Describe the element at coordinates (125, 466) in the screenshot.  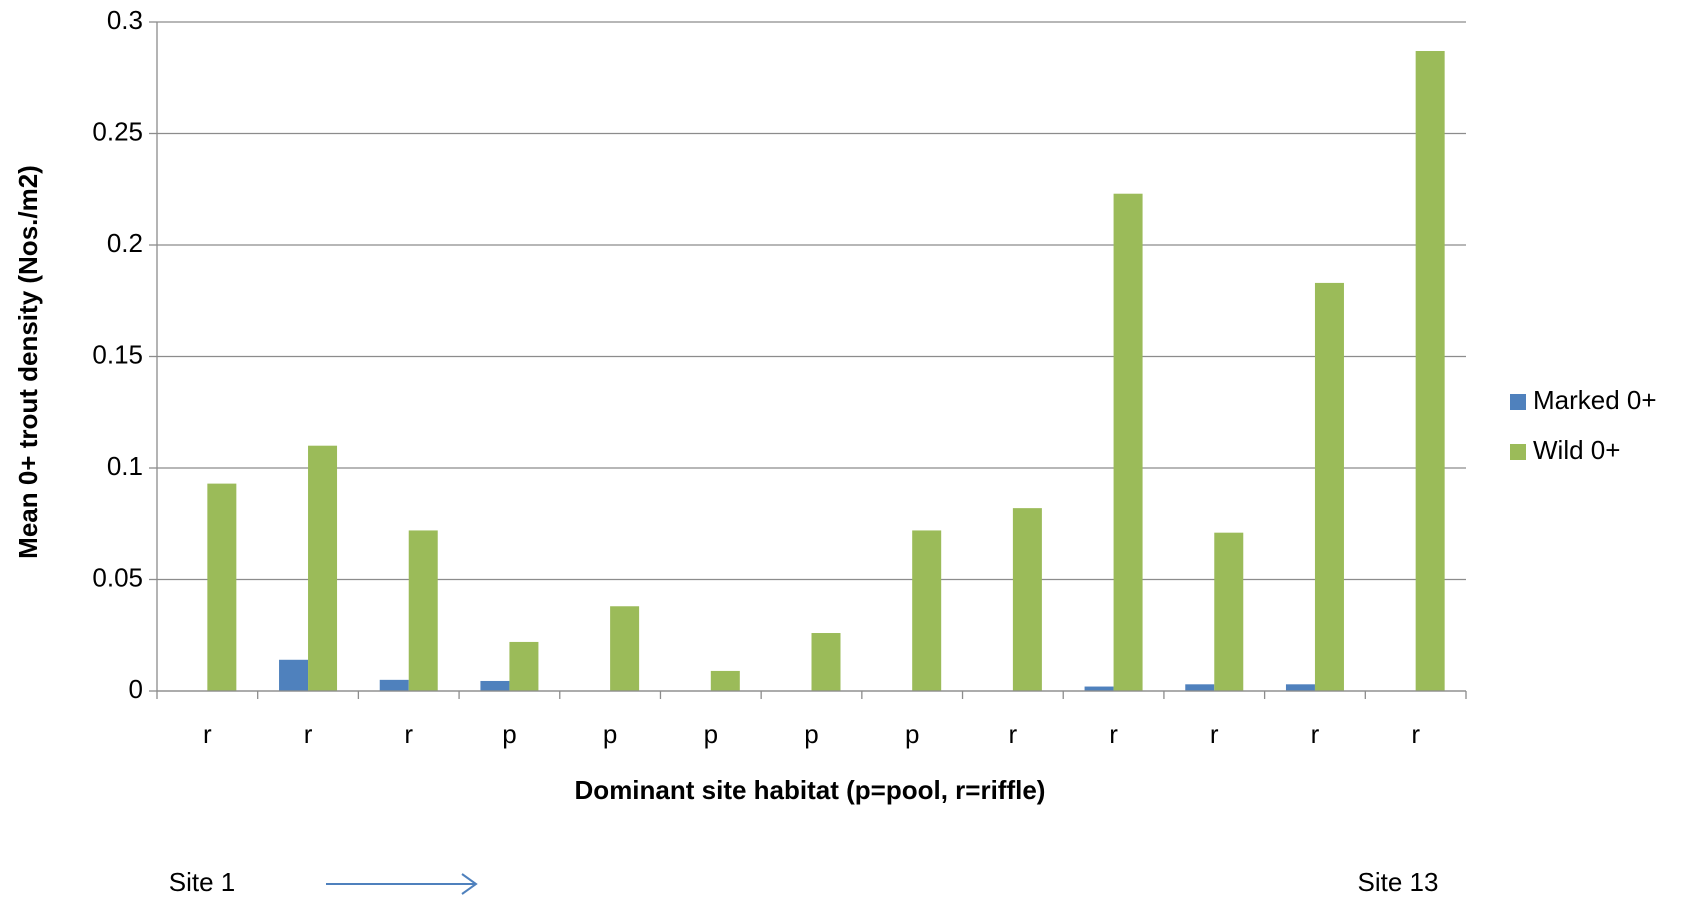
I see `y-tick-label: 0.1` at that location.